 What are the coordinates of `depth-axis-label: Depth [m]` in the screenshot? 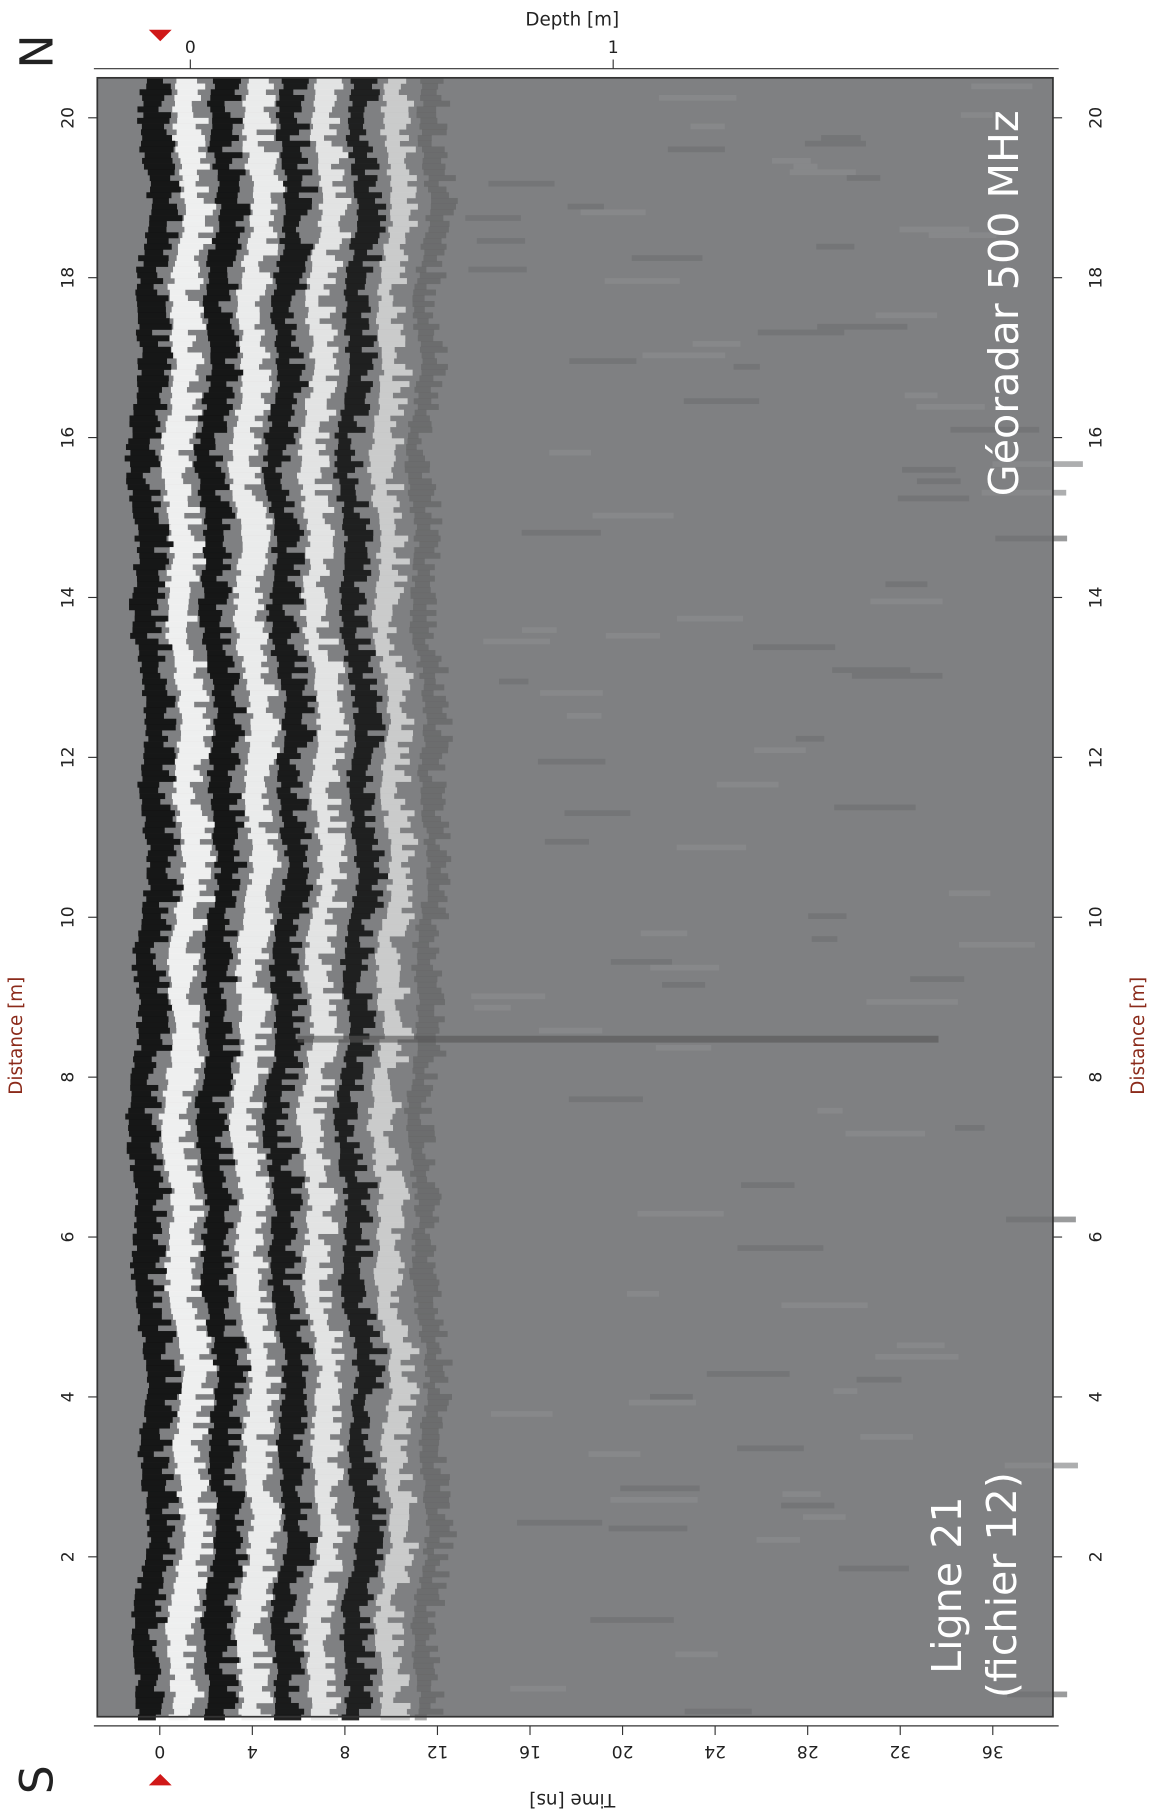 It's located at (572, 20).